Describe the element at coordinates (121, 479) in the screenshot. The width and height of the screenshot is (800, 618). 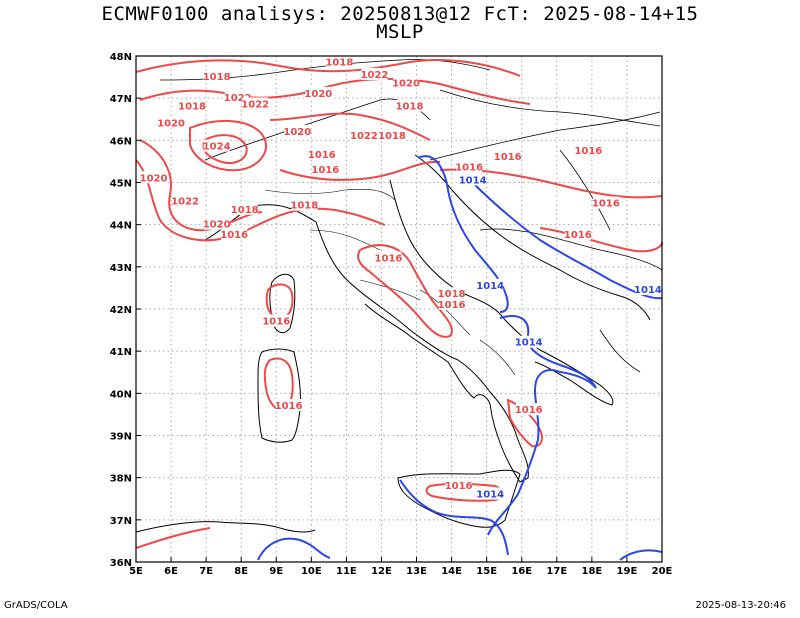
I see `lat-tick-label: 38N` at that location.